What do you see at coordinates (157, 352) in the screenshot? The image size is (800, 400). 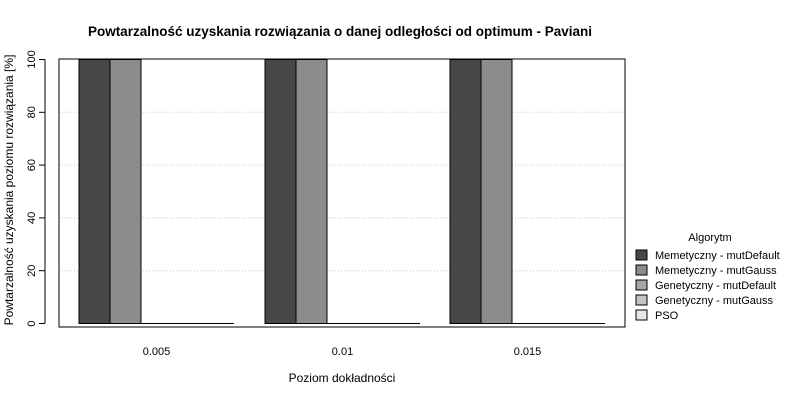 I see `x-tick-label: 0.005` at bounding box center [157, 352].